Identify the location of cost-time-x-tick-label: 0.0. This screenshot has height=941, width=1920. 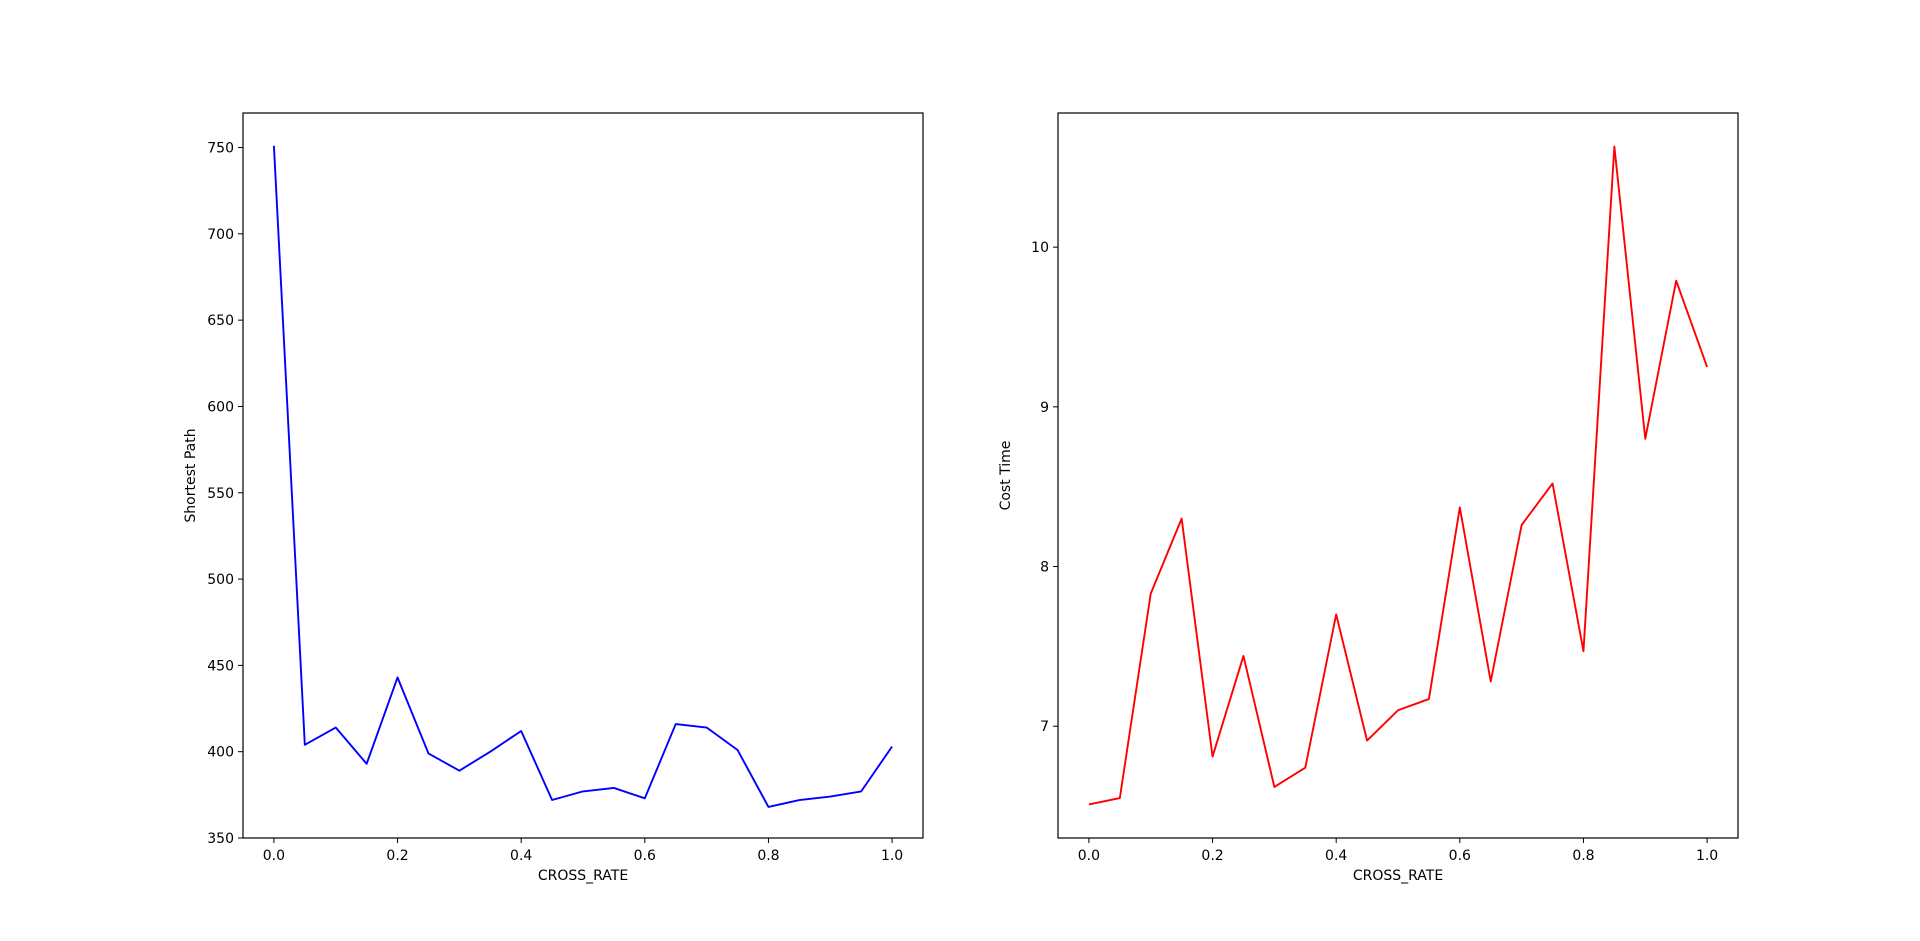
(1089, 856).